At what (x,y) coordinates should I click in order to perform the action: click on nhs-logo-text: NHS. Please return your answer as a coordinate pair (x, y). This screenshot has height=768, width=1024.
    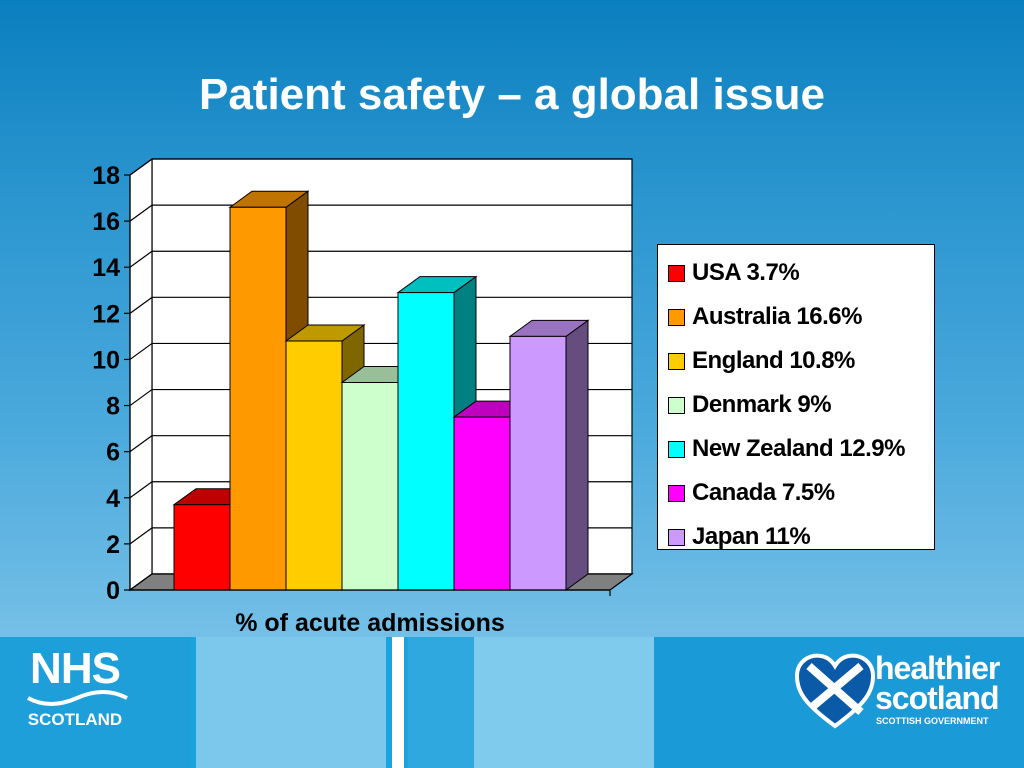
    Looking at the image, I should click on (75, 668).